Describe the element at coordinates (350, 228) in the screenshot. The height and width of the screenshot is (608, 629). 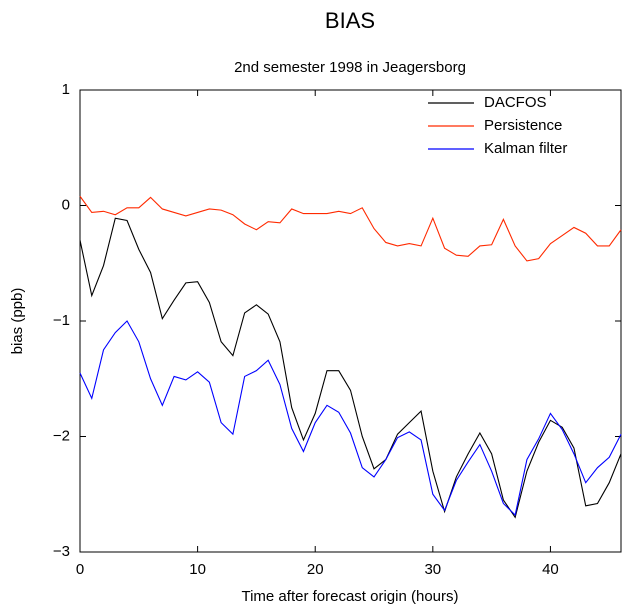
I see `series-line` at that location.